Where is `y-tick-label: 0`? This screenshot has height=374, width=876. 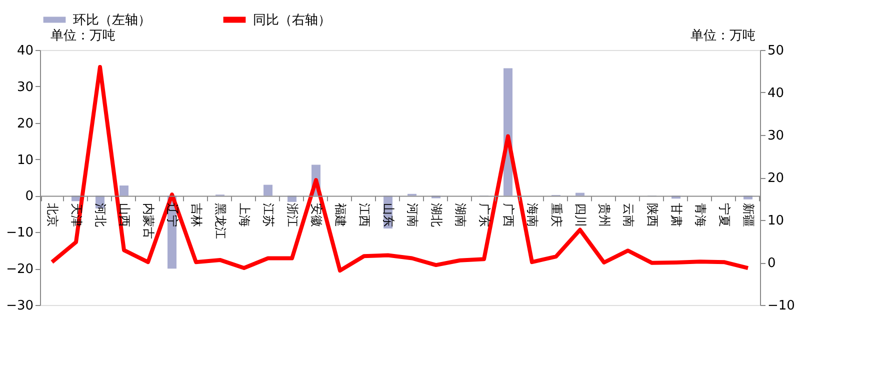 y-tick-label: 0 is located at coordinates (29, 196).